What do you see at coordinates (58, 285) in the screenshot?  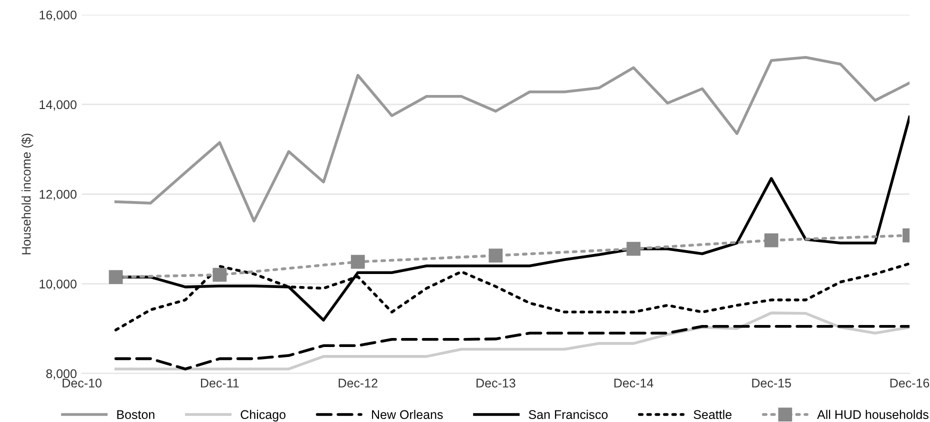 I see `y-tick-label: 10,000` at bounding box center [58, 285].